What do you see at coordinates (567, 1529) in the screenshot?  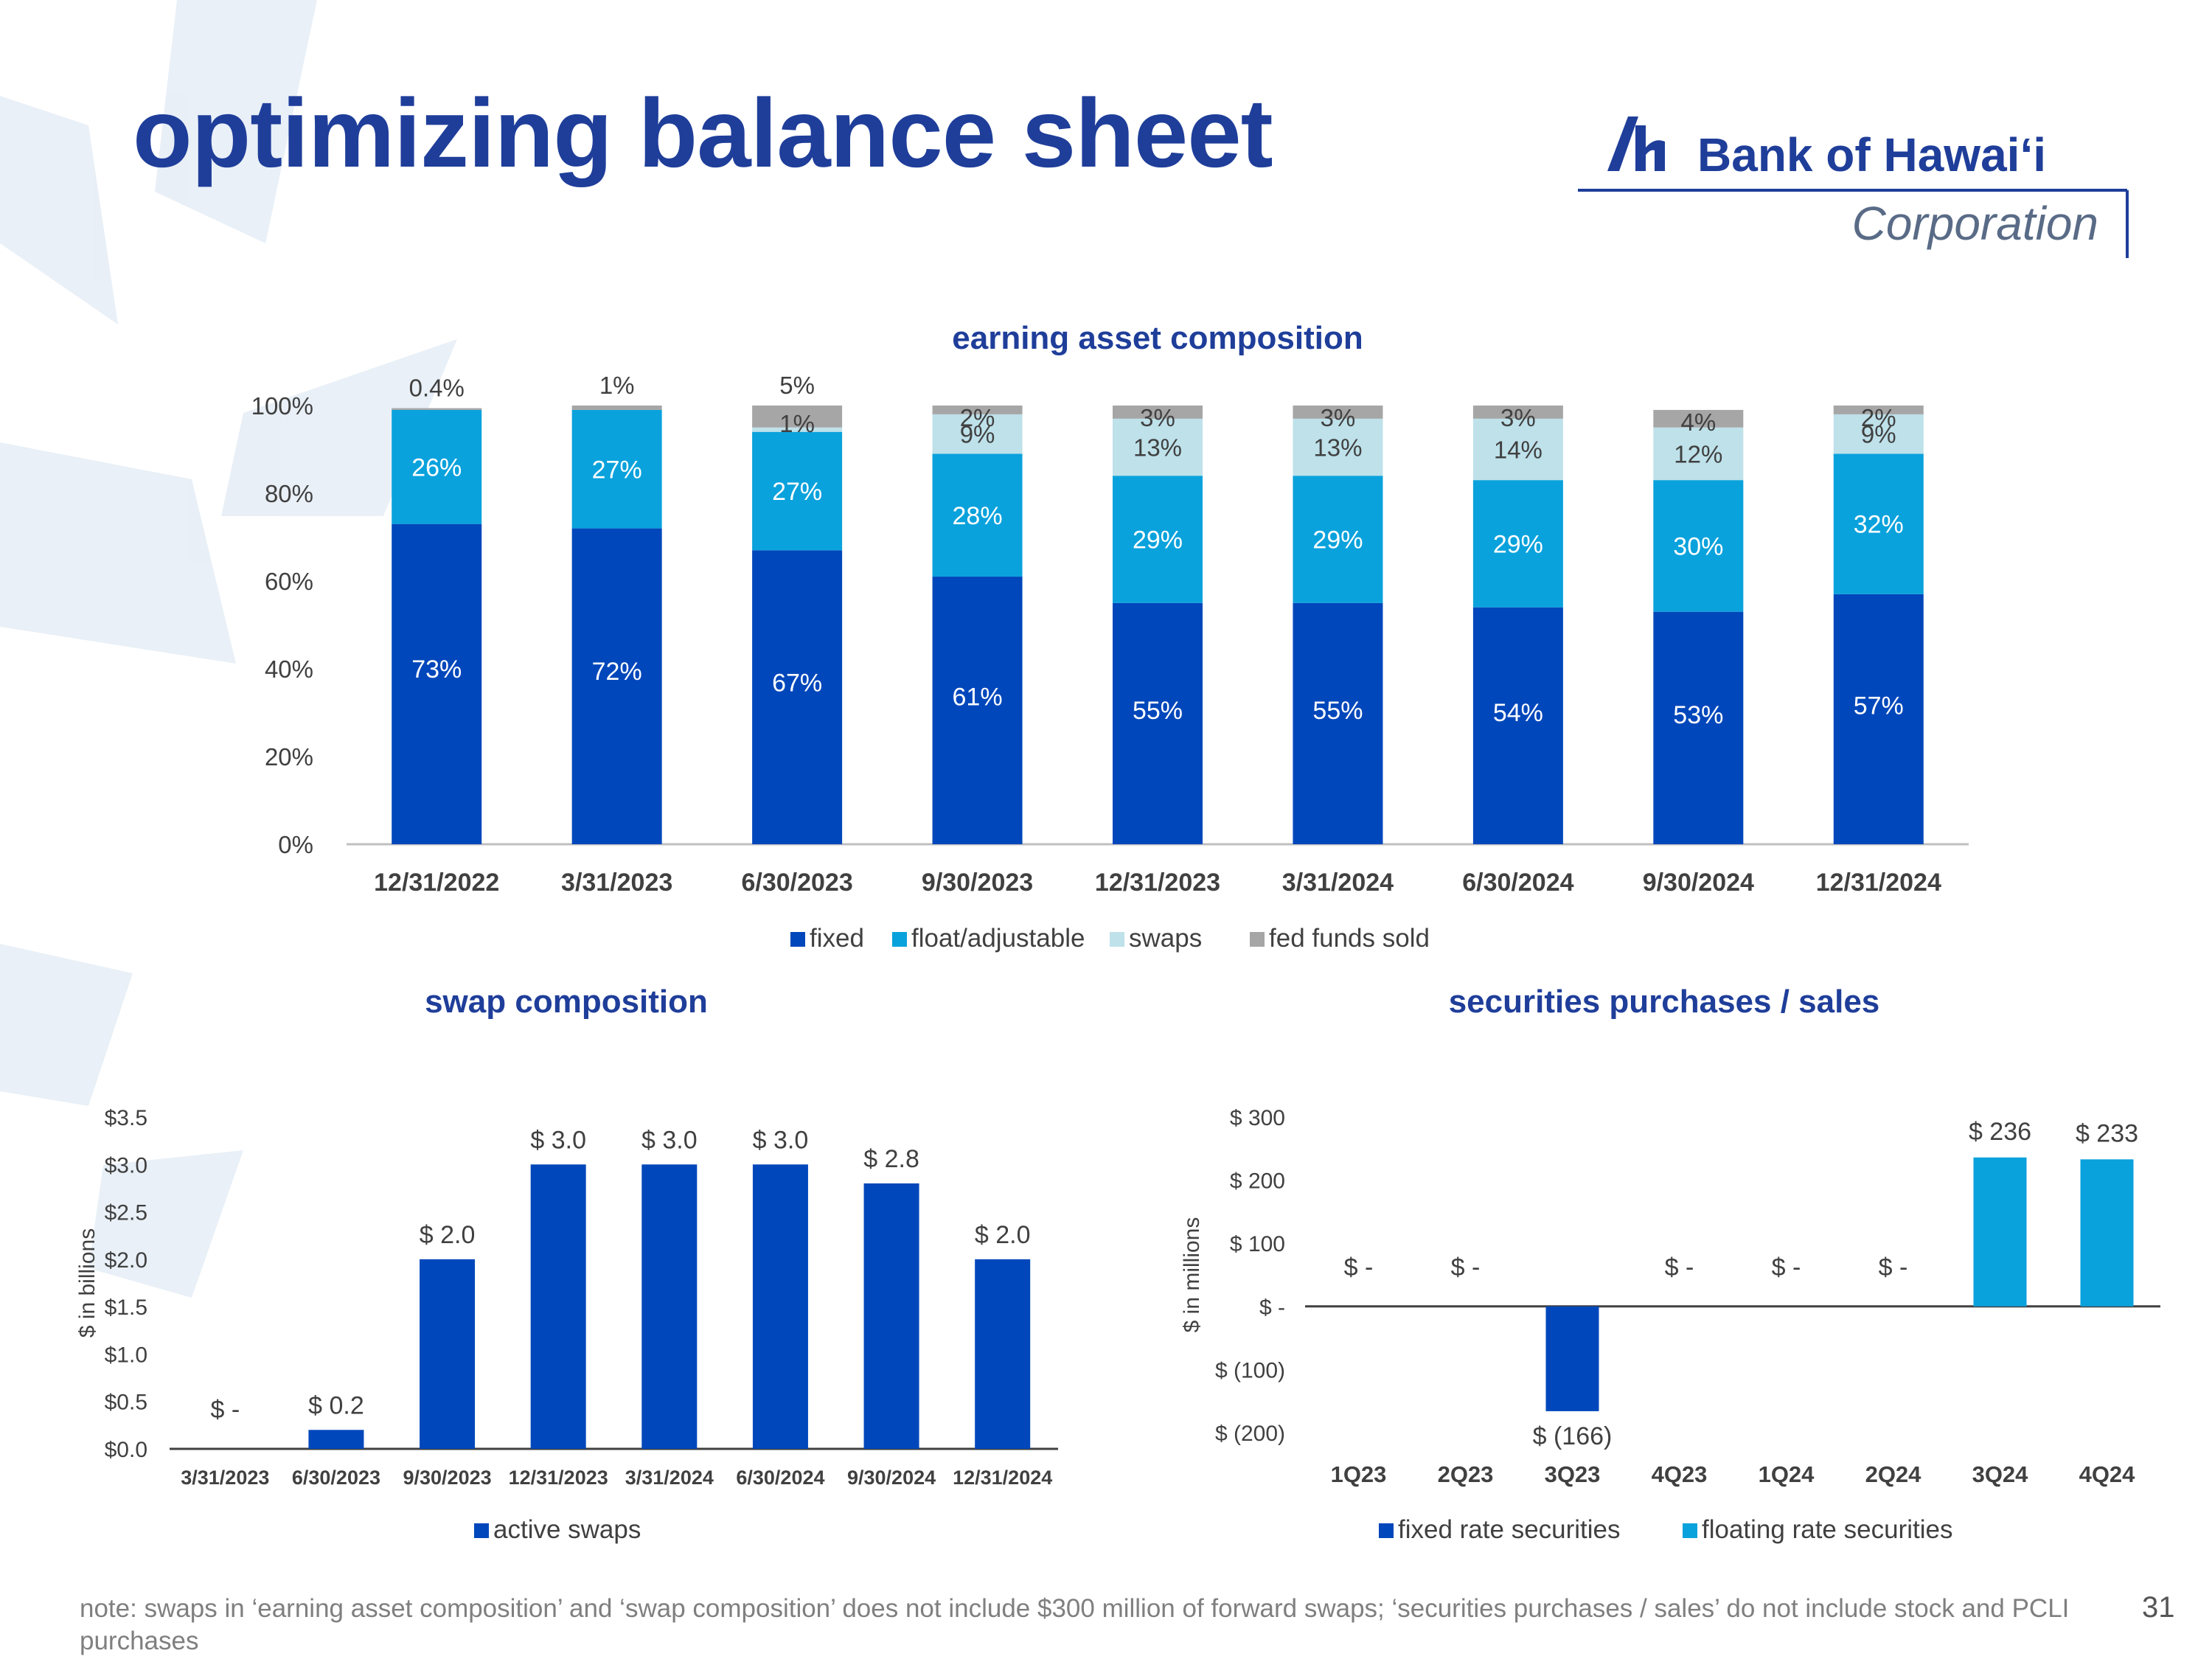 I see `legend-label: active swaps` at bounding box center [567, 1529].